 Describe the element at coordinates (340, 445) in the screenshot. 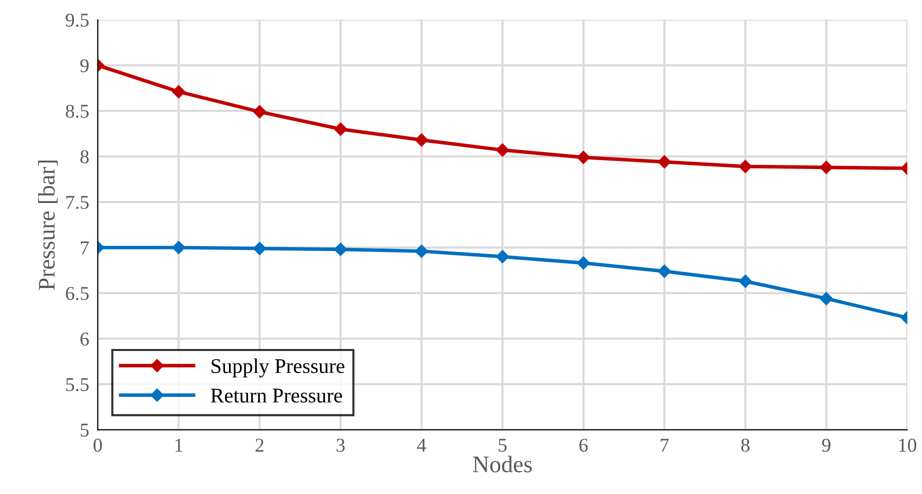

I see `x-tick-label: 3` at that location.